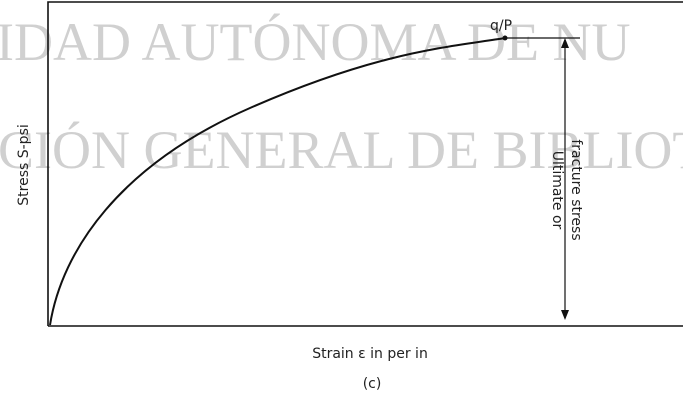 This screenshot has height=406, width=683. Describe the element at coordinates (315, 42) in the screenshot. I see `watermark: IDAD AUTÓNOMA DE NU` at that location.